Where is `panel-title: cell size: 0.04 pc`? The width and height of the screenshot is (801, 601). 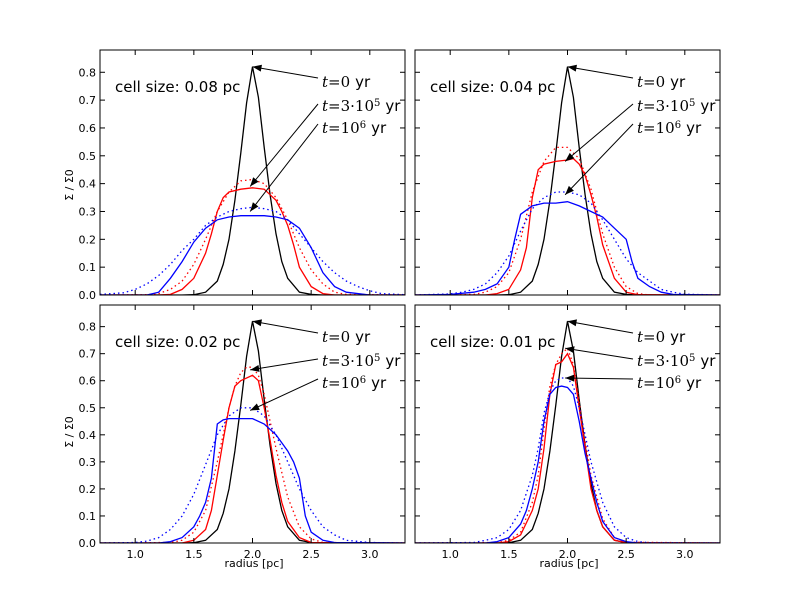 panel-title: cell size: 0.04 pc is located at coordinates (492, 87).